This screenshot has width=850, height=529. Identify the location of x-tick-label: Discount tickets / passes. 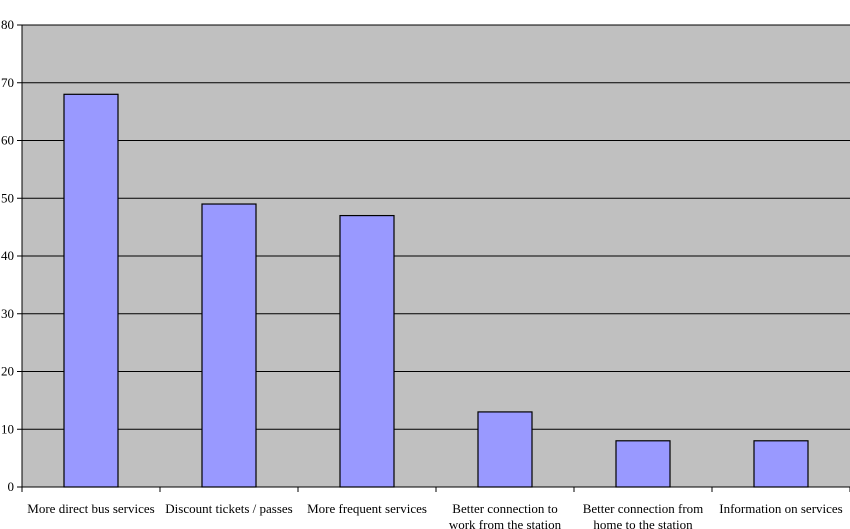
(228, 508).